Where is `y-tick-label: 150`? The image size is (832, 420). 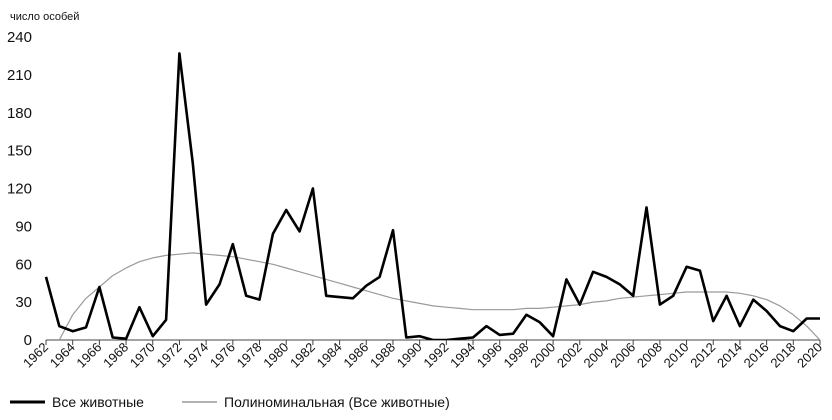
y-tick-label: 150 is located at coordinates (19, 151).